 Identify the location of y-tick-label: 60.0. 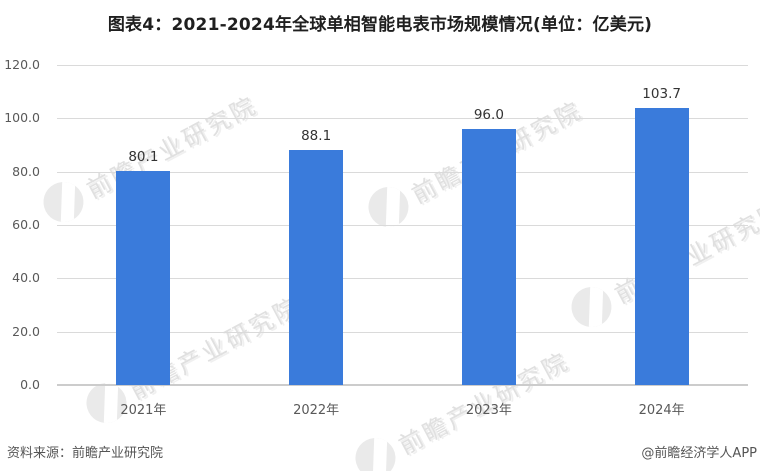
(26, 224).